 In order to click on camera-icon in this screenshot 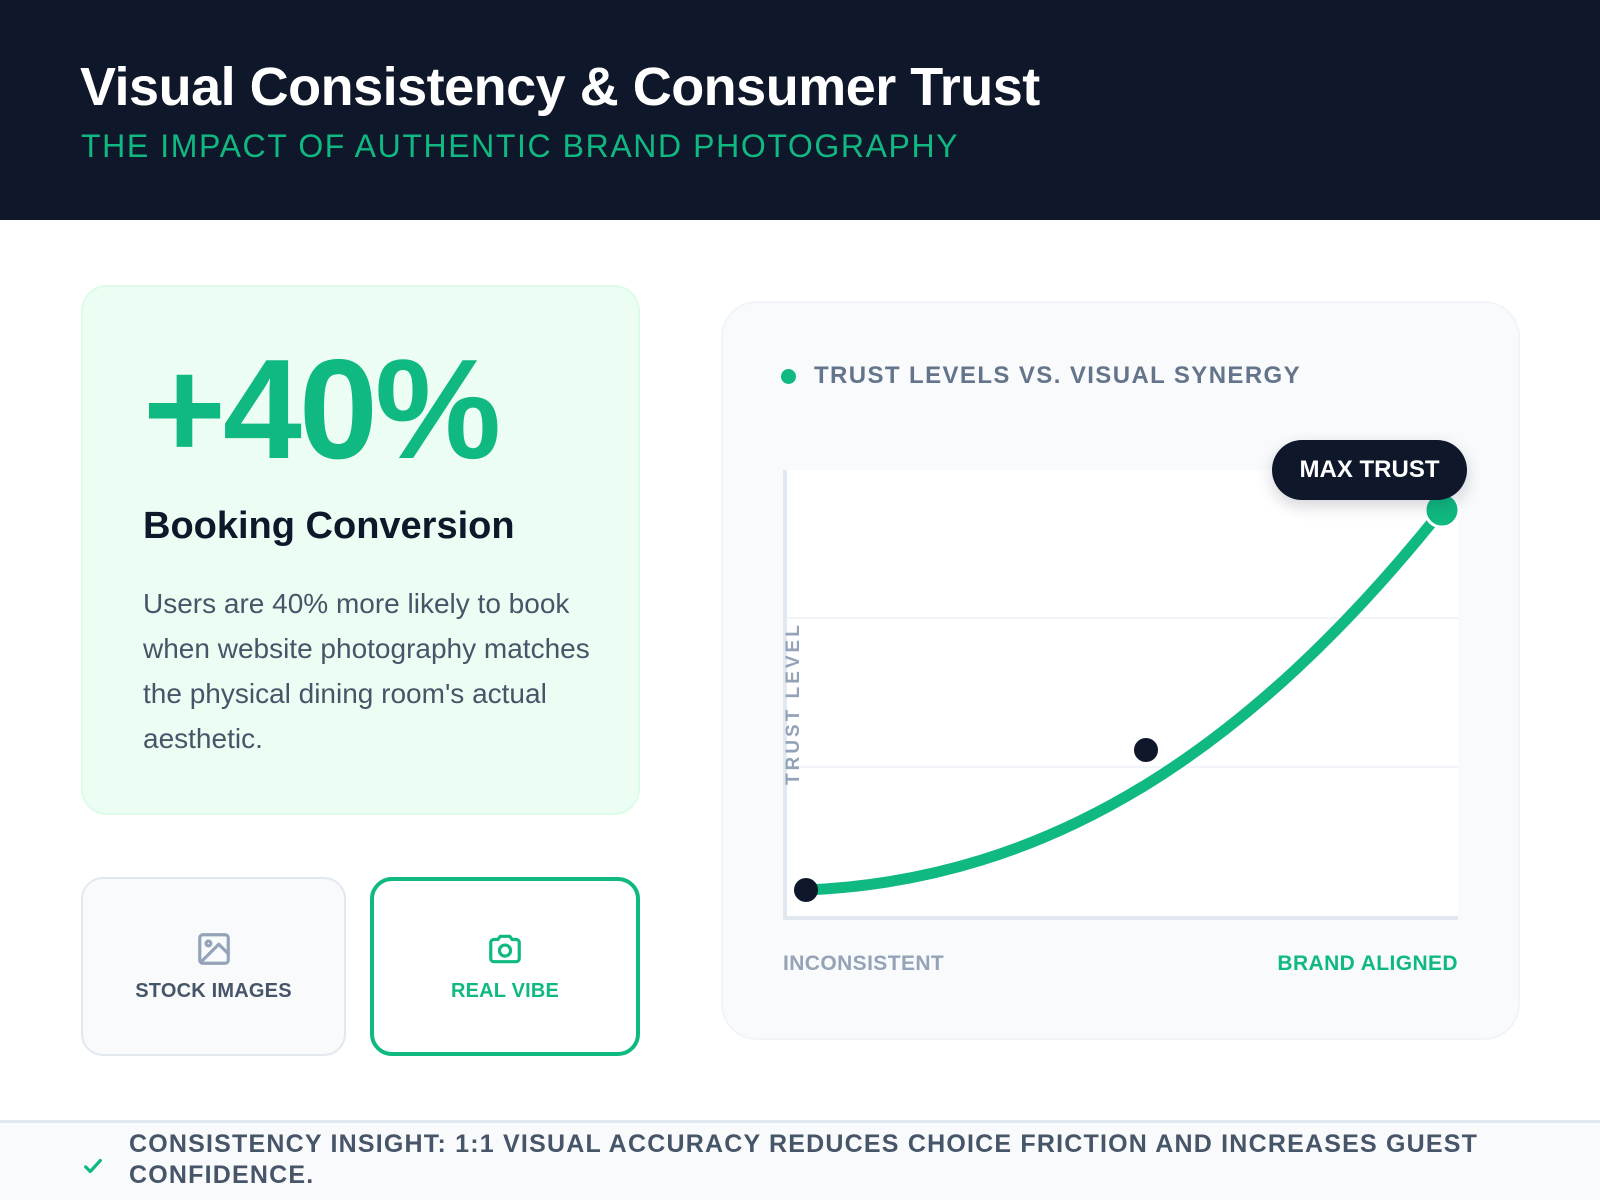, I will do `click(505, 949)`.